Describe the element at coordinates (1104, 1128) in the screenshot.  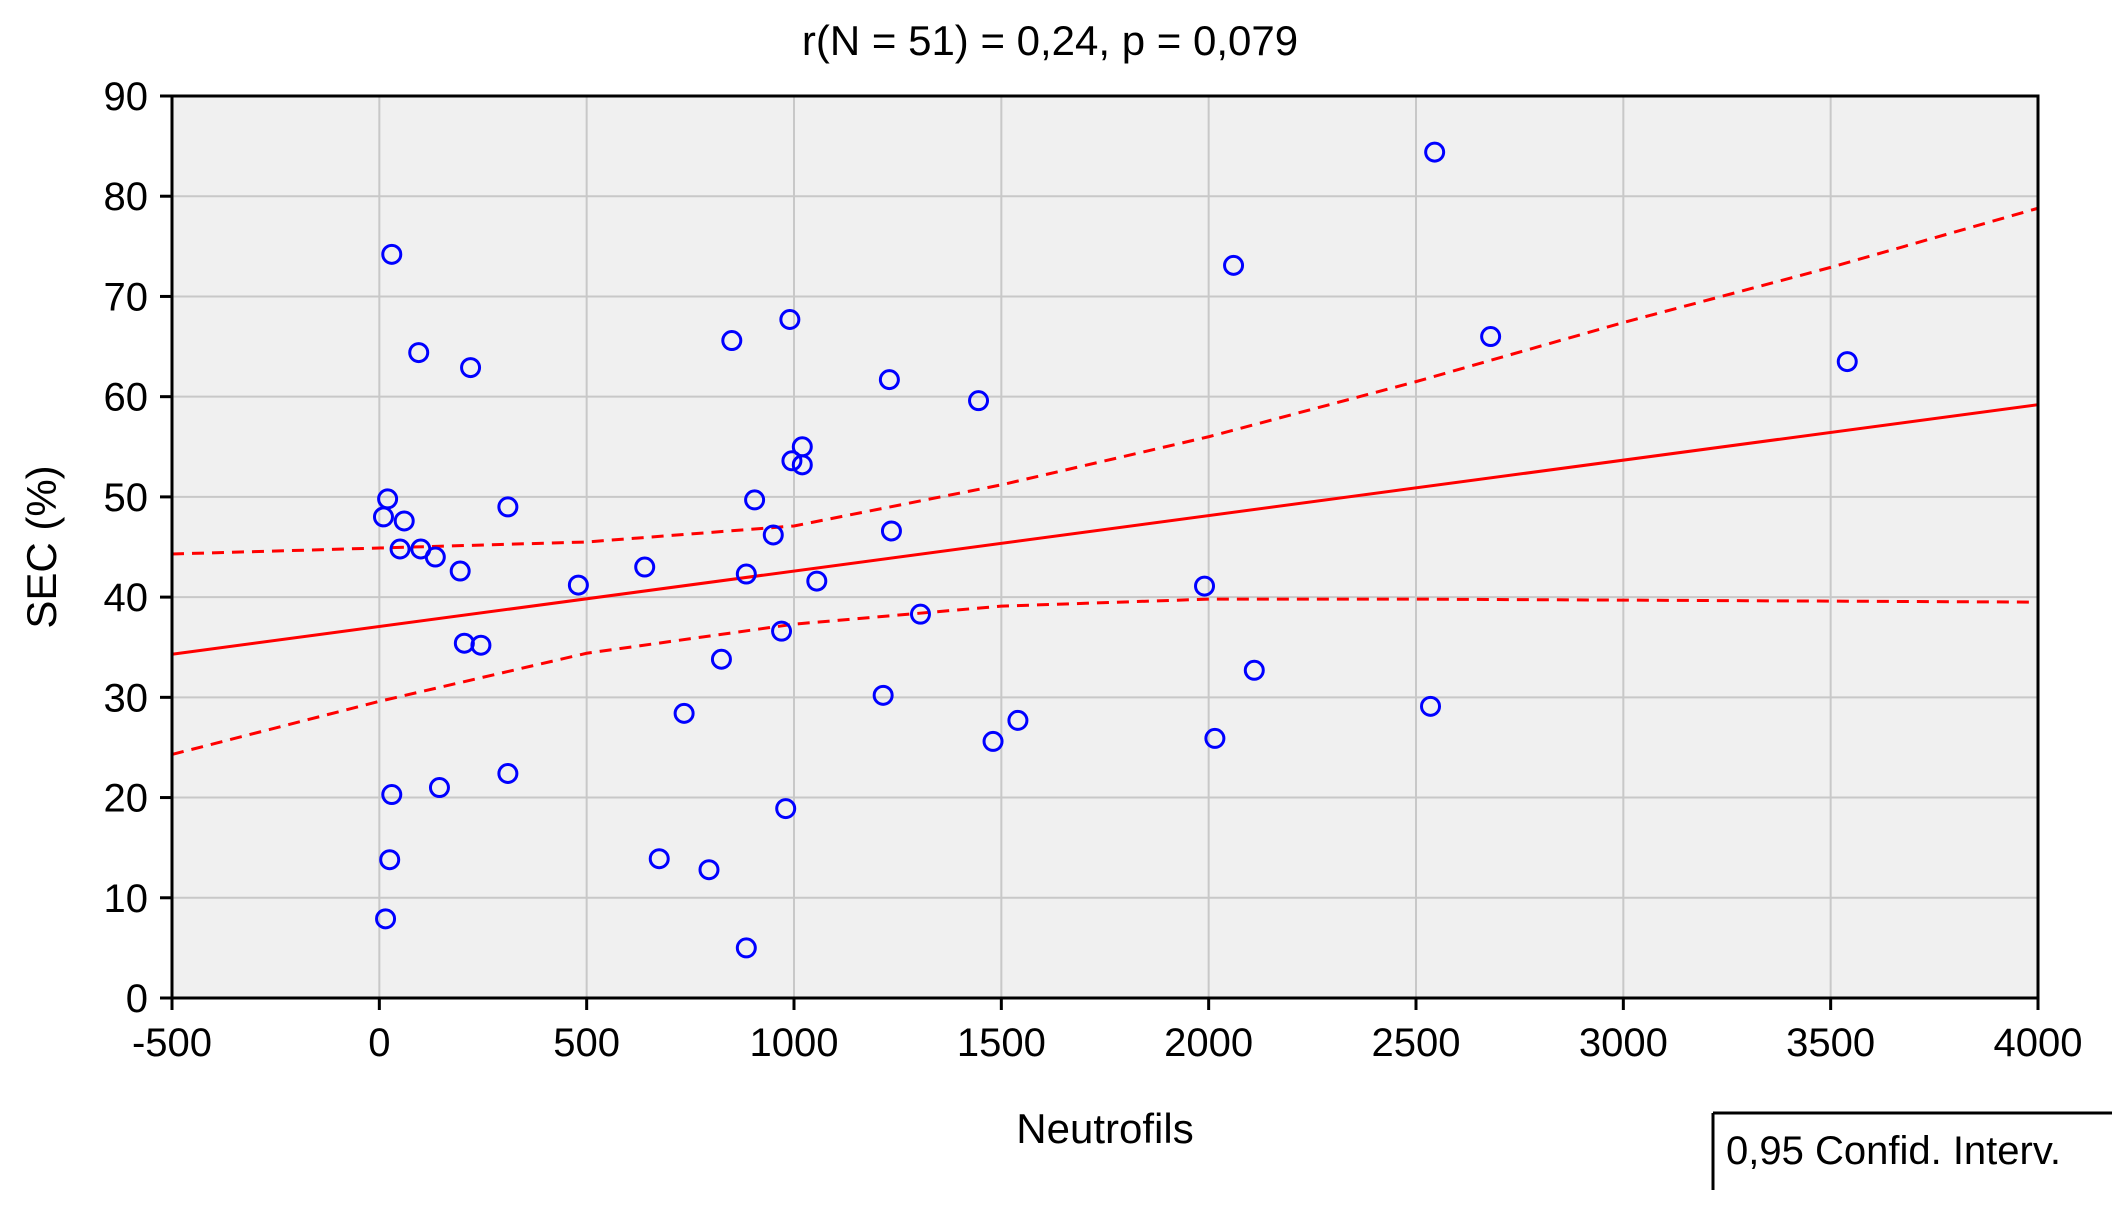
I see `x-axis-title: Neutrofils` at that location.